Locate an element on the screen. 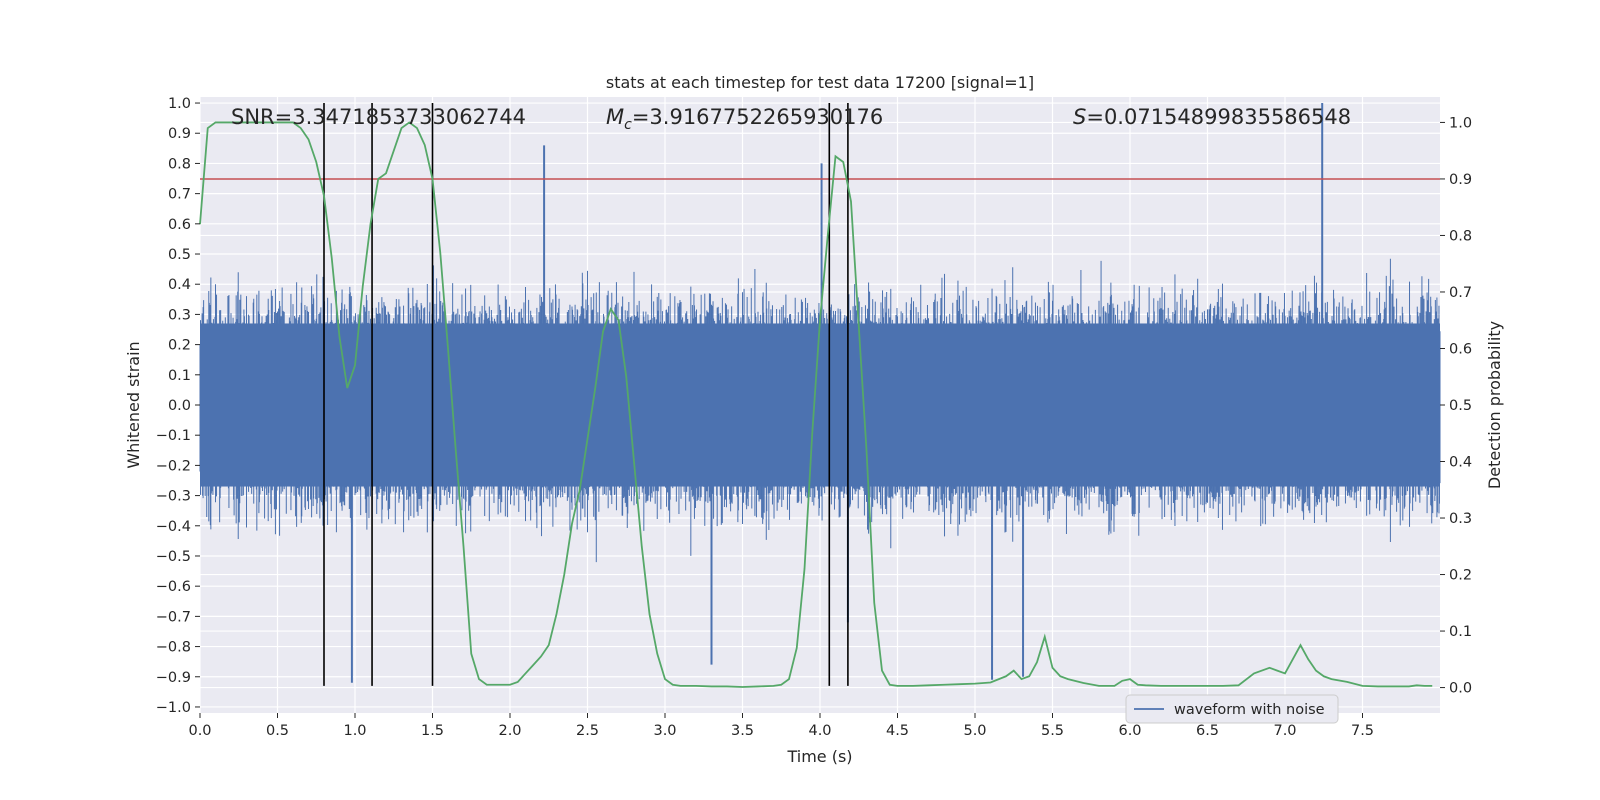 This screenshot has width=1600, height=800. chirp-mass-annotation: Mc=3.9167752265930176 is located at coordinates (744, 119).